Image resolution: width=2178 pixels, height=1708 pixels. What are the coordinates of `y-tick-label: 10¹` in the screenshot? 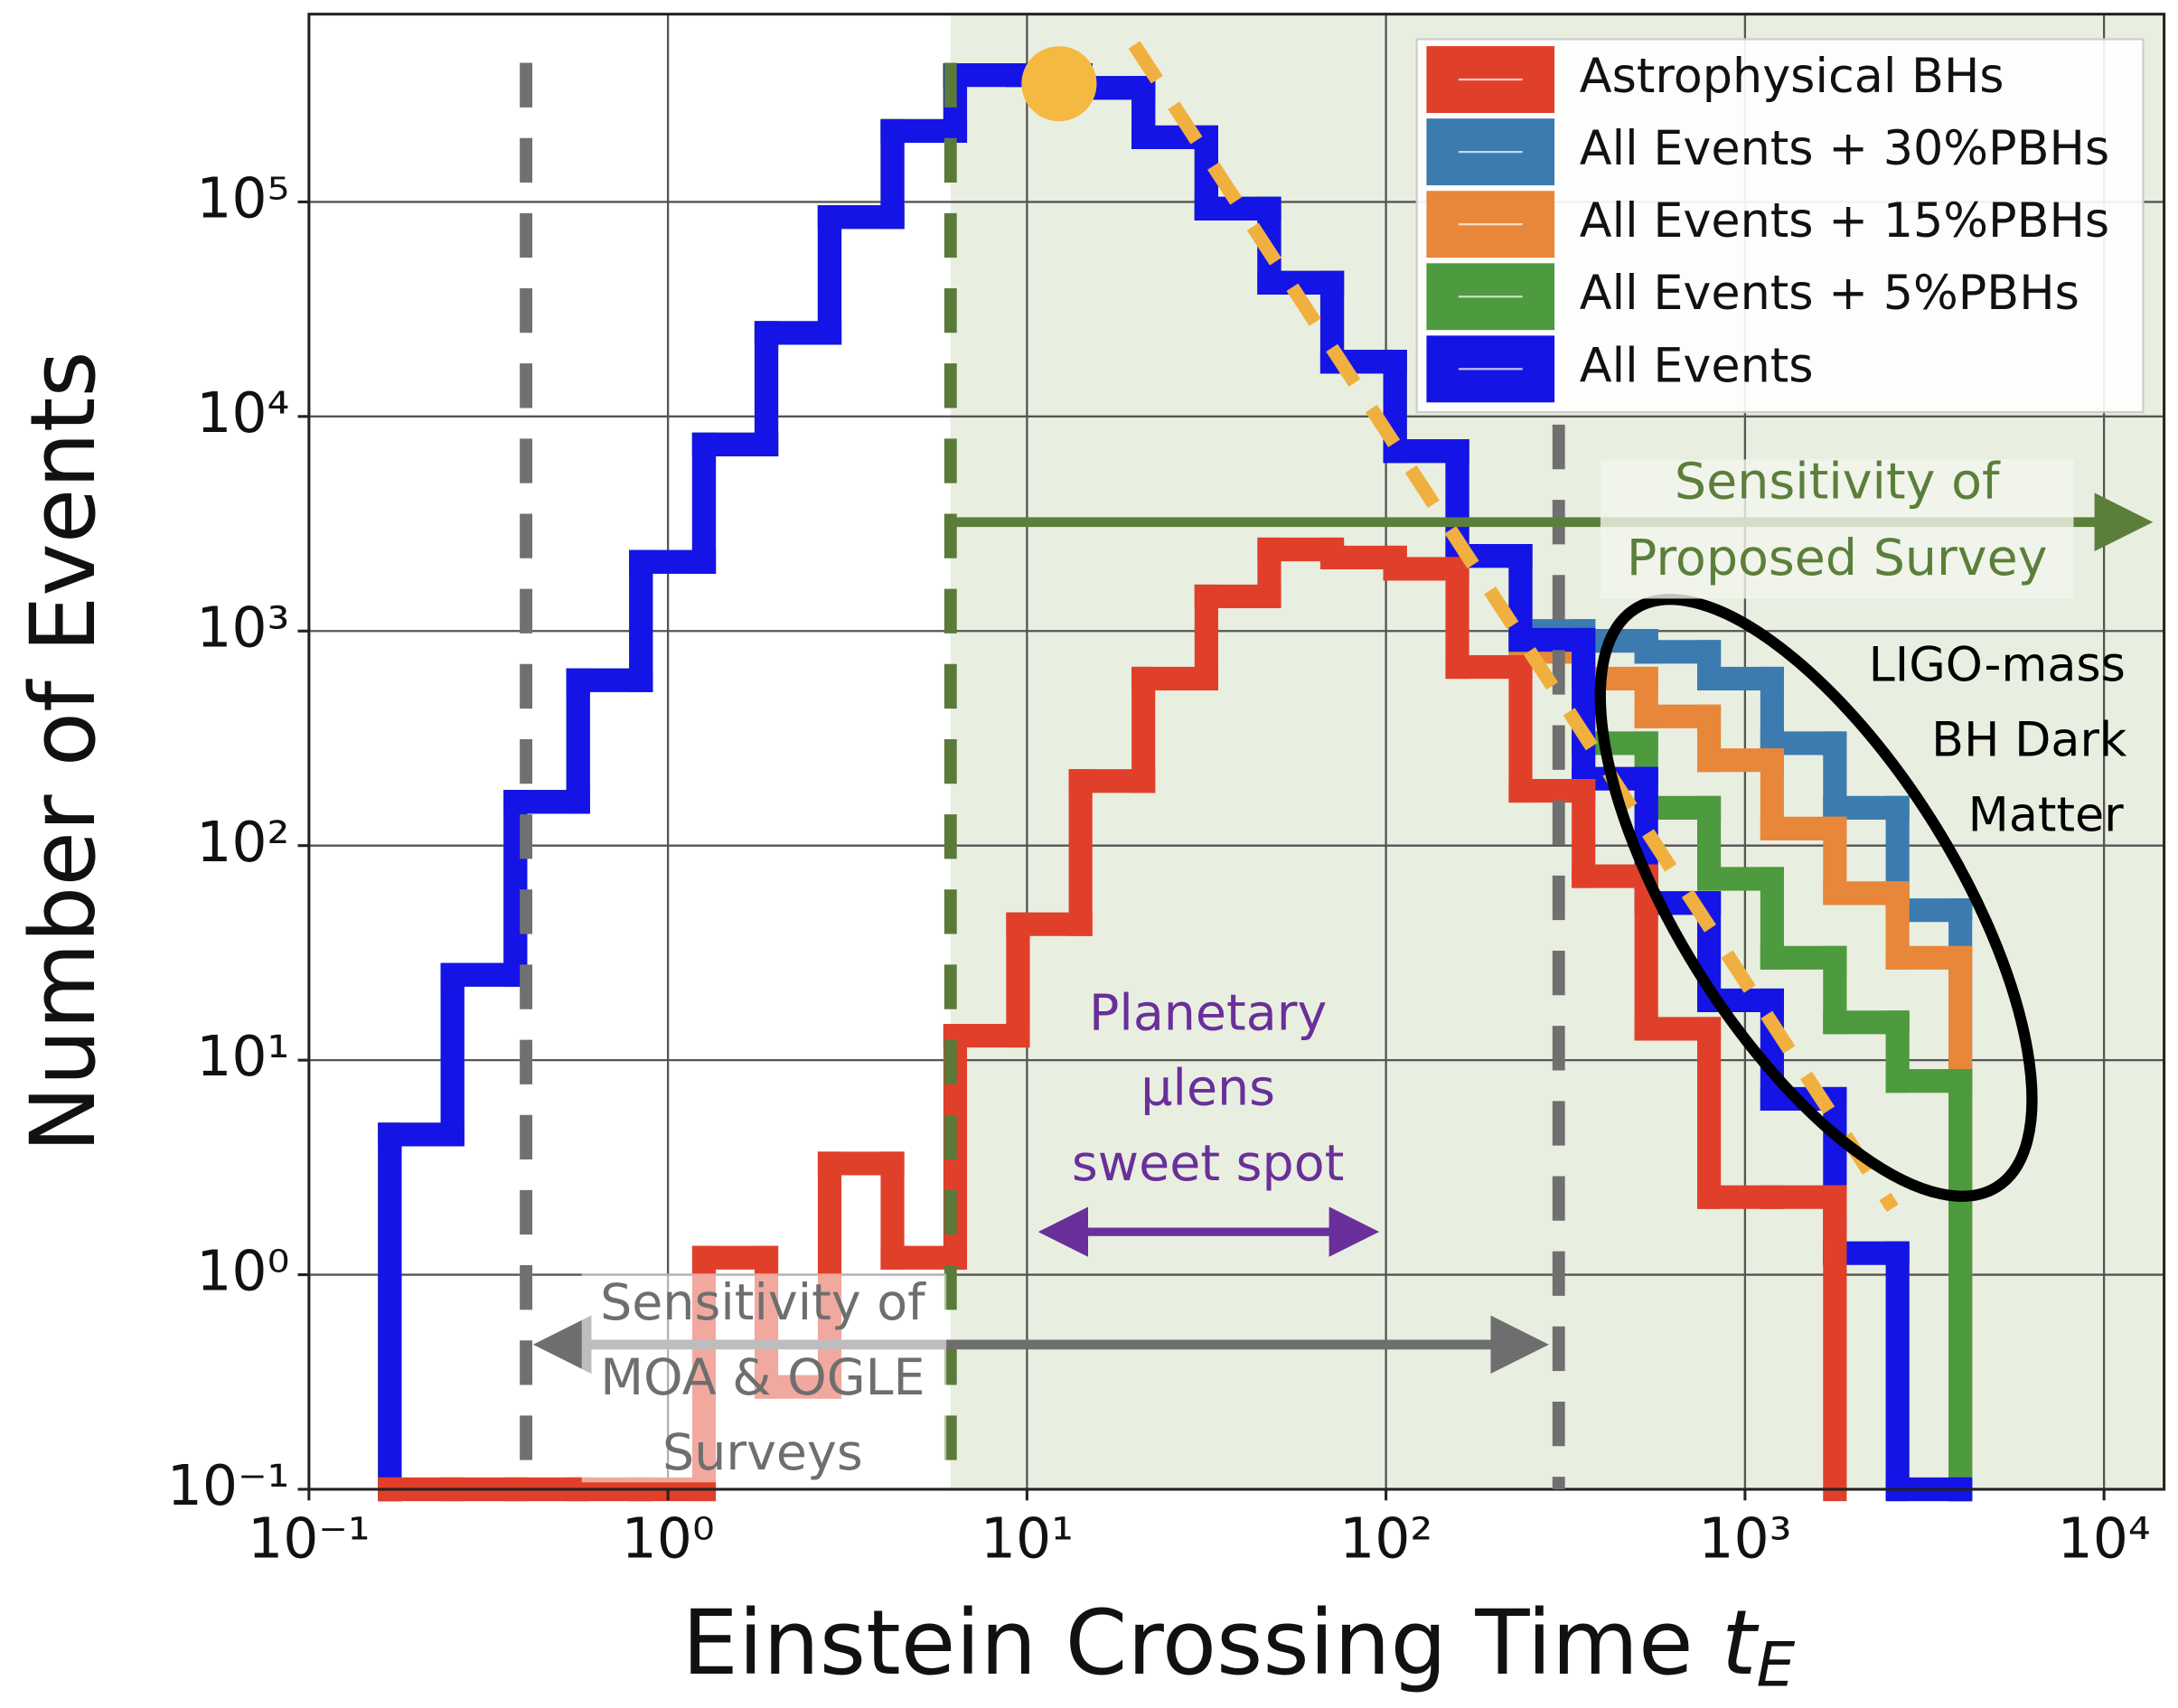 It's located at (242, 1056).